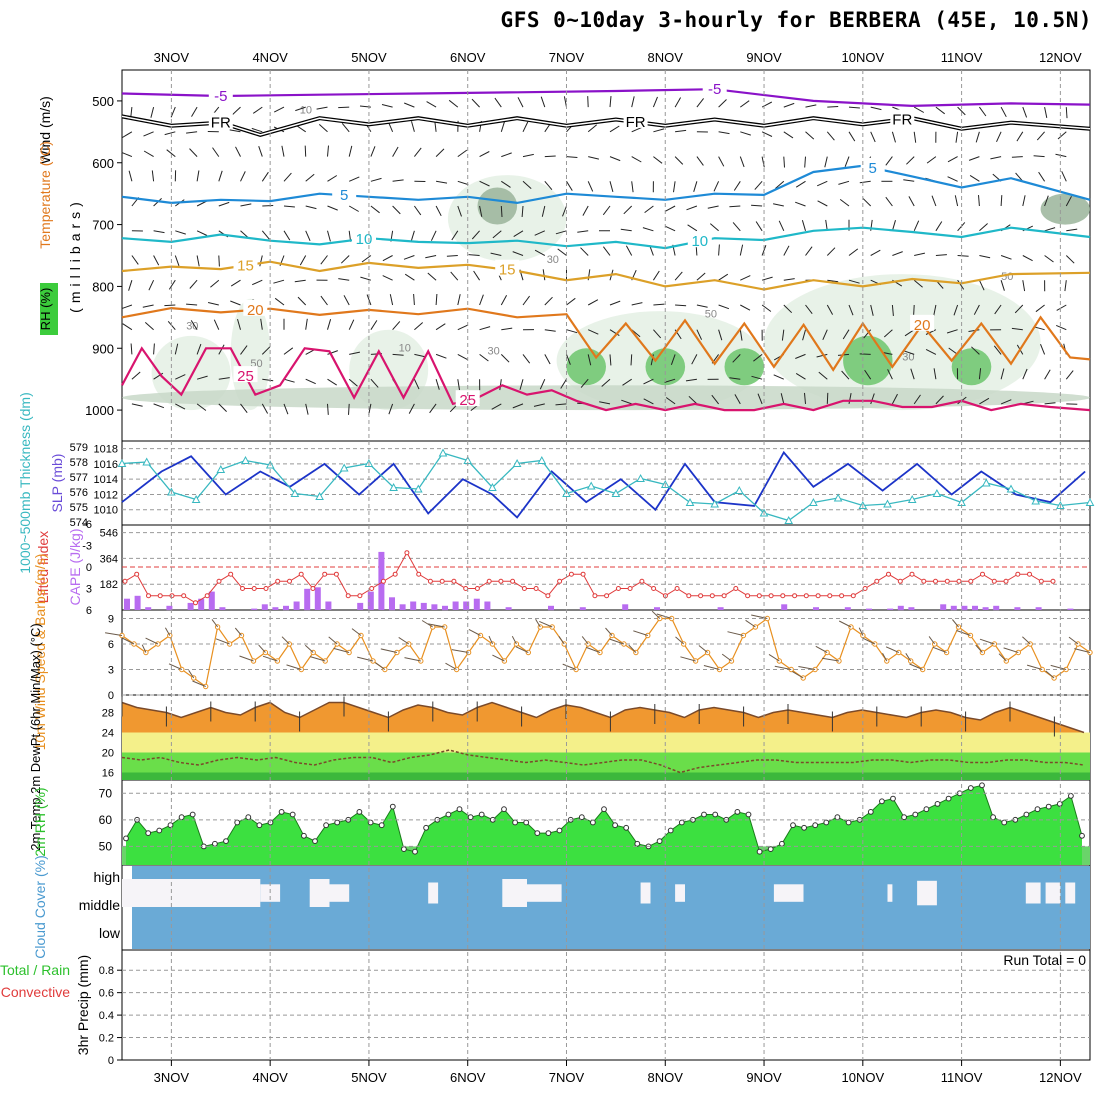 Image resolution: width=1100 pixels, height=1100 pixels. I want to click on temp-tick-2: 20, so click(108, 754).